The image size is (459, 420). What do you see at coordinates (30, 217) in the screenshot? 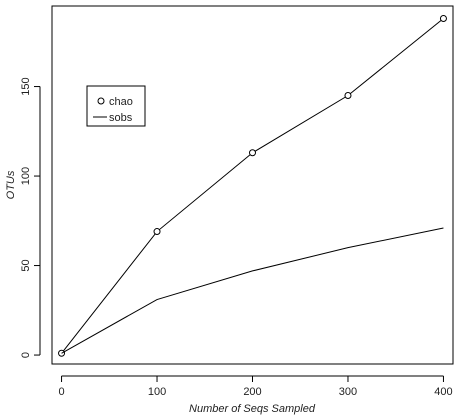
I see `y-axis: 0 50 100 150` at bounding box center [30, 217].